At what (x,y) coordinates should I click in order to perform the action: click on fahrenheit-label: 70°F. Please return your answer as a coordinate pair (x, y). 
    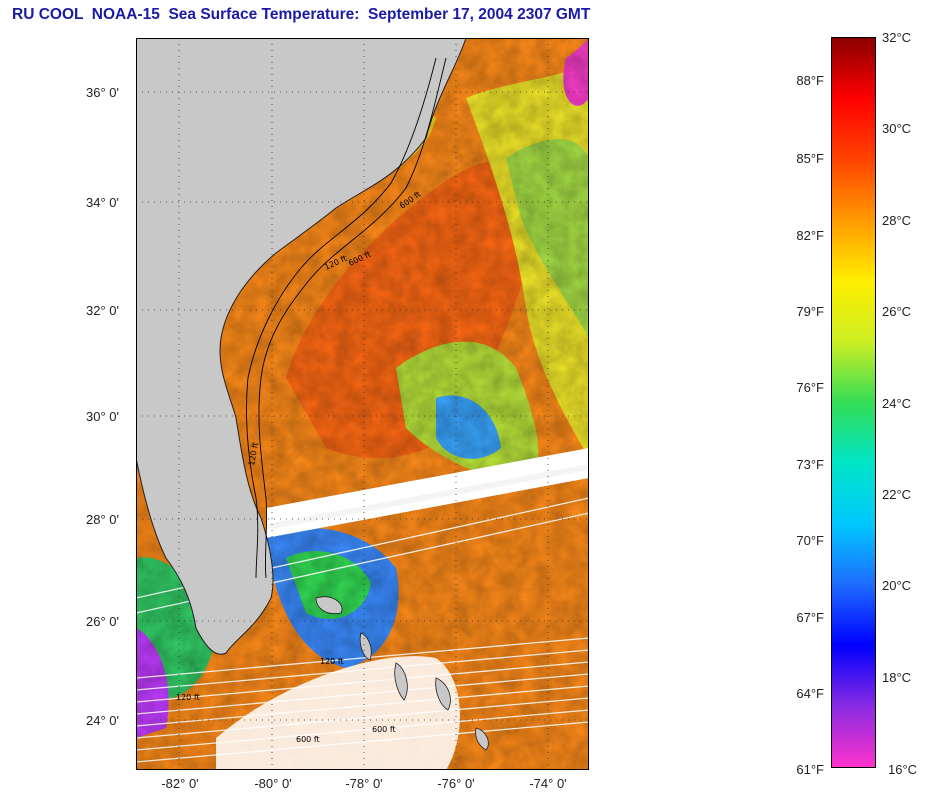
    Looking at the image, I should click on (810, 540).